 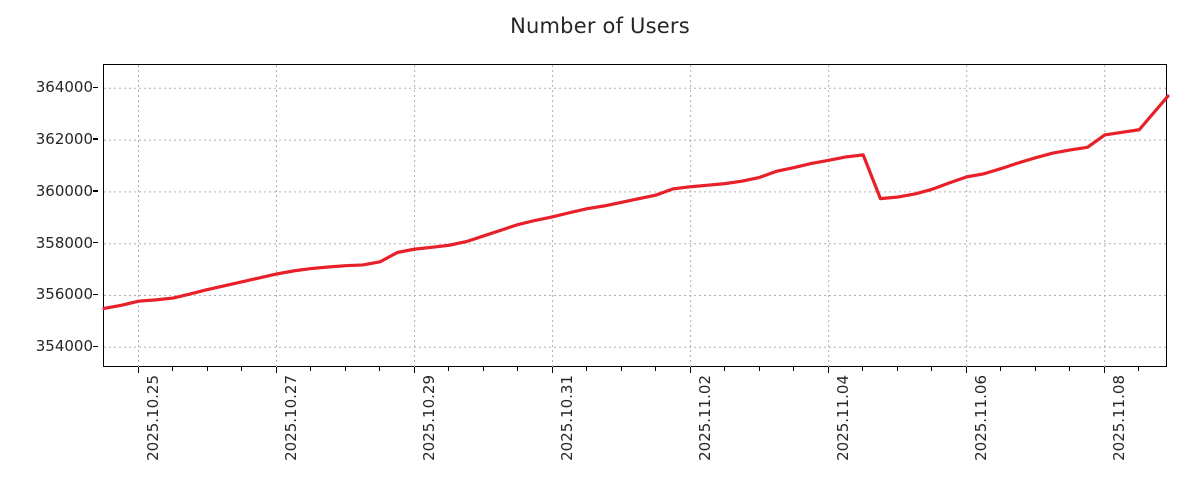 I want to click on y-axis-tick-label: 356000, so click(x=64, y=294).